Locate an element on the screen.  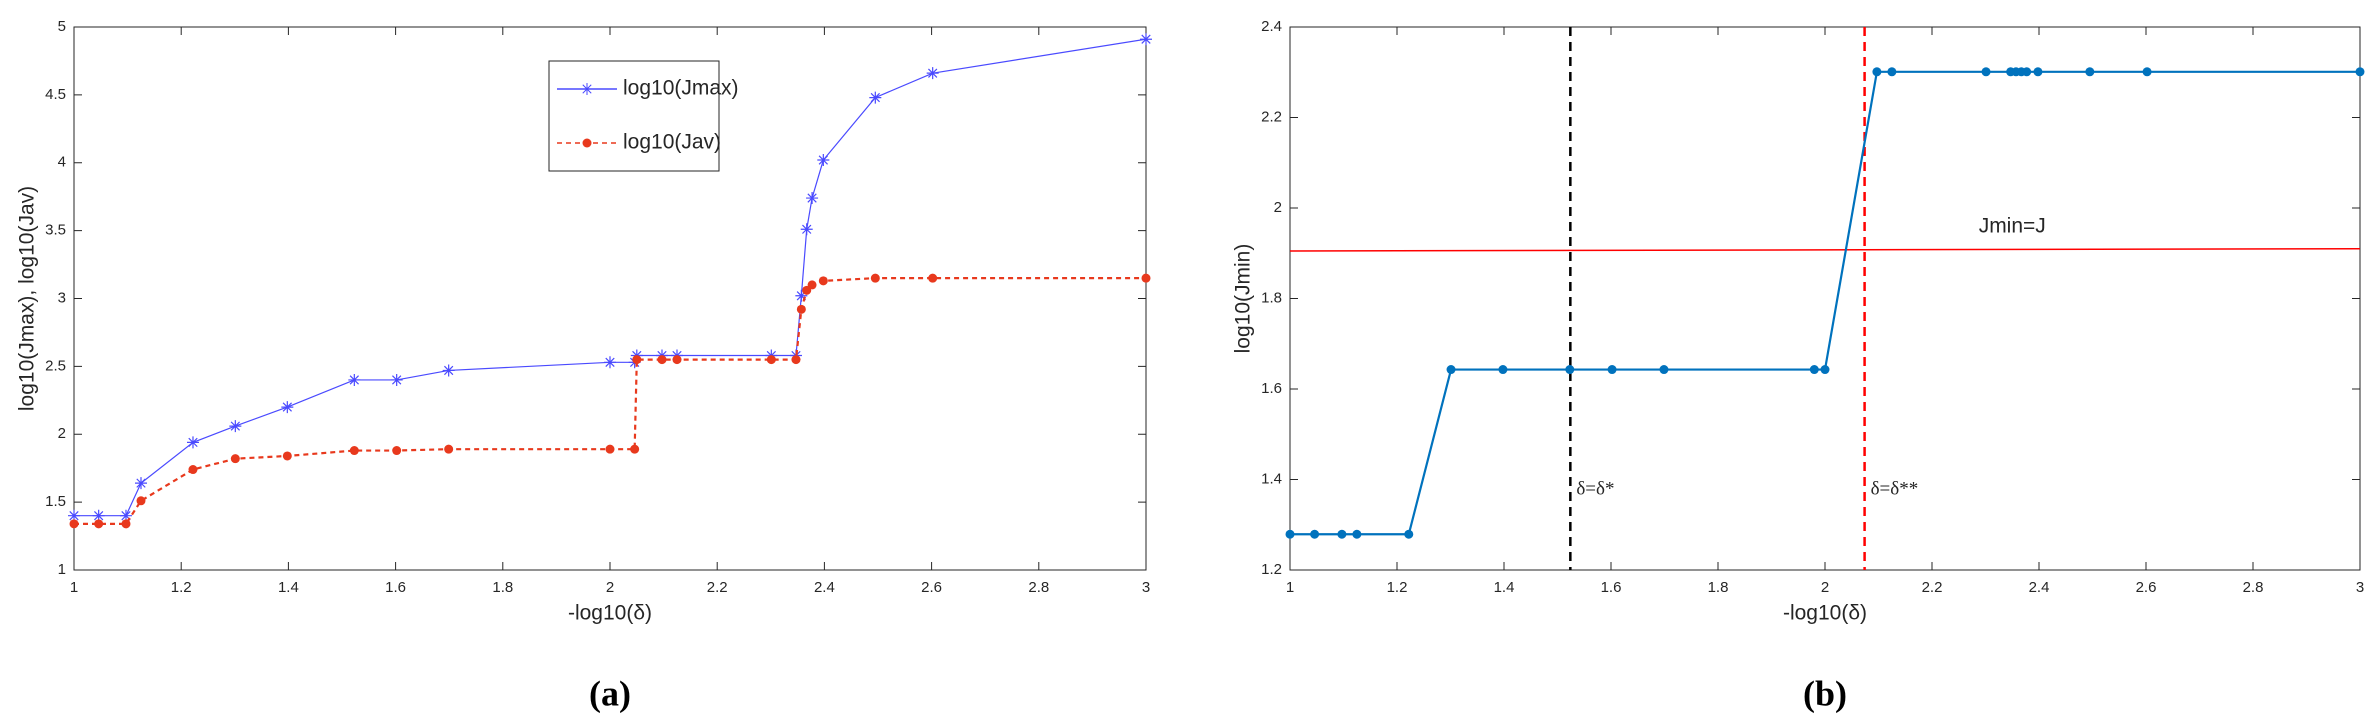
y-tick-label: 2.5 is located at coordinates (55, 365).